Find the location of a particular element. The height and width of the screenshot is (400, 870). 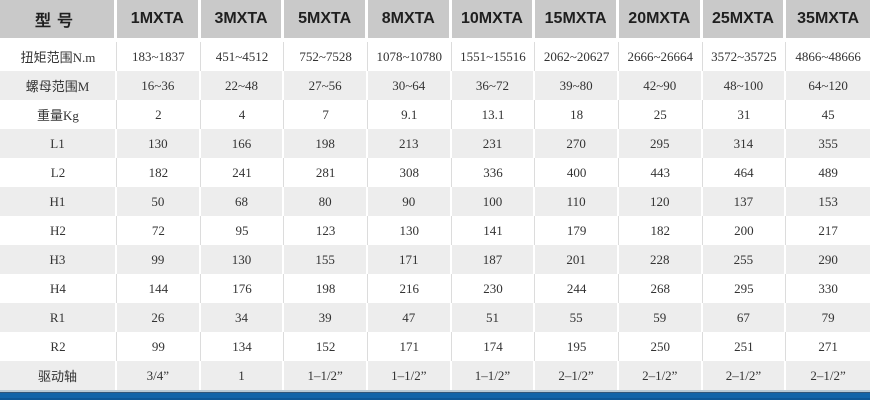

cell: 80 is located at coordinates (326, 201).